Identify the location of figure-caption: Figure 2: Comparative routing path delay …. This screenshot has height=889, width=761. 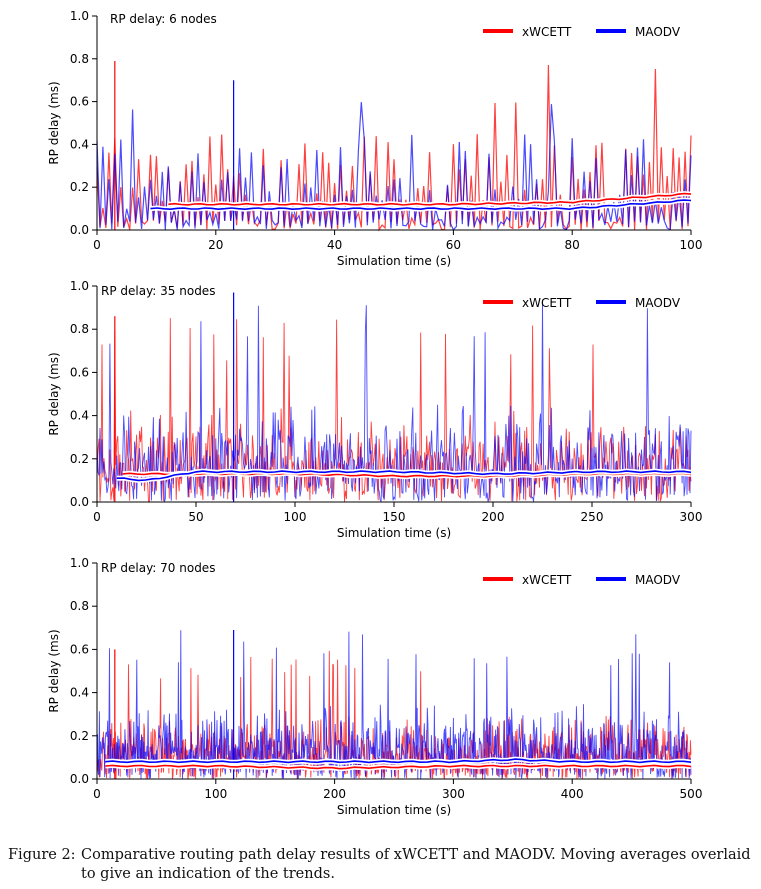
(383, 865).